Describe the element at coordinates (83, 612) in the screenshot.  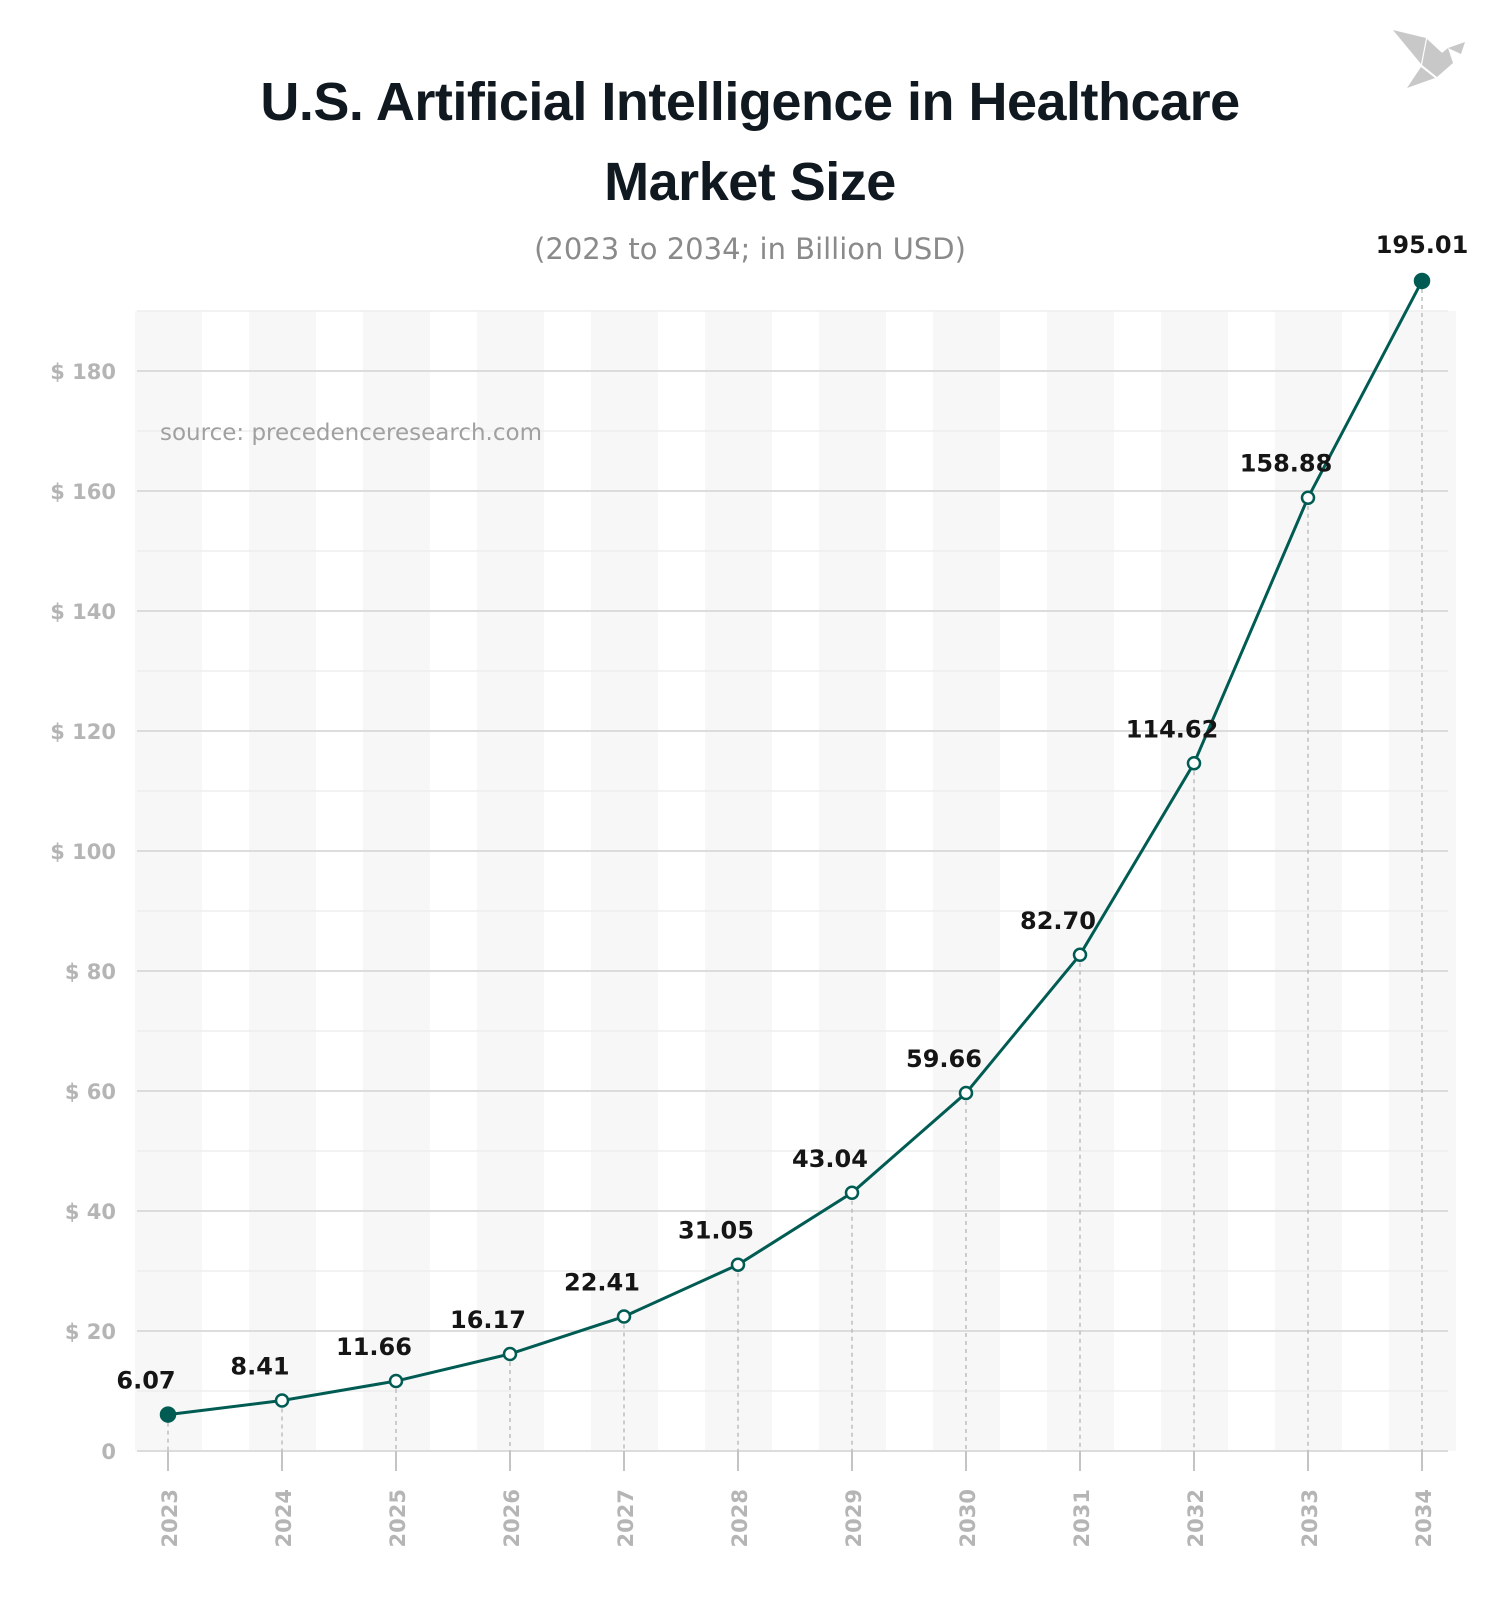
I see `y-tick-label: $ 140` at that location.